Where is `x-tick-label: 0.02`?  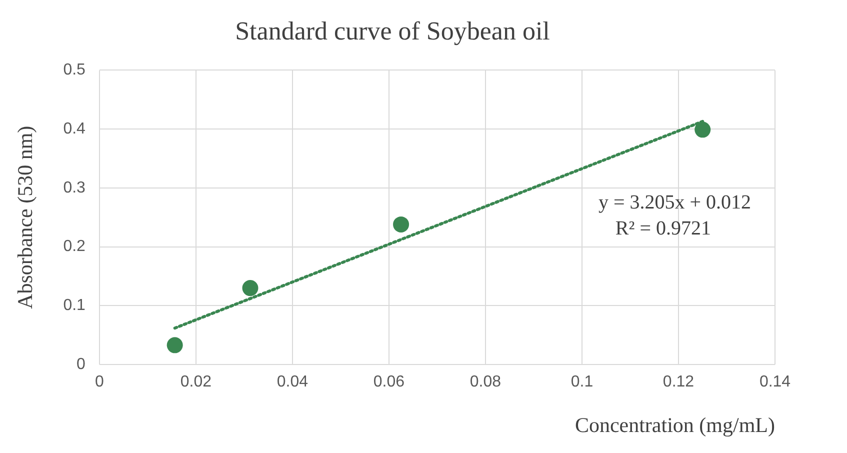 x-tick-label: 0.02 is located at coordinates (196, 382).